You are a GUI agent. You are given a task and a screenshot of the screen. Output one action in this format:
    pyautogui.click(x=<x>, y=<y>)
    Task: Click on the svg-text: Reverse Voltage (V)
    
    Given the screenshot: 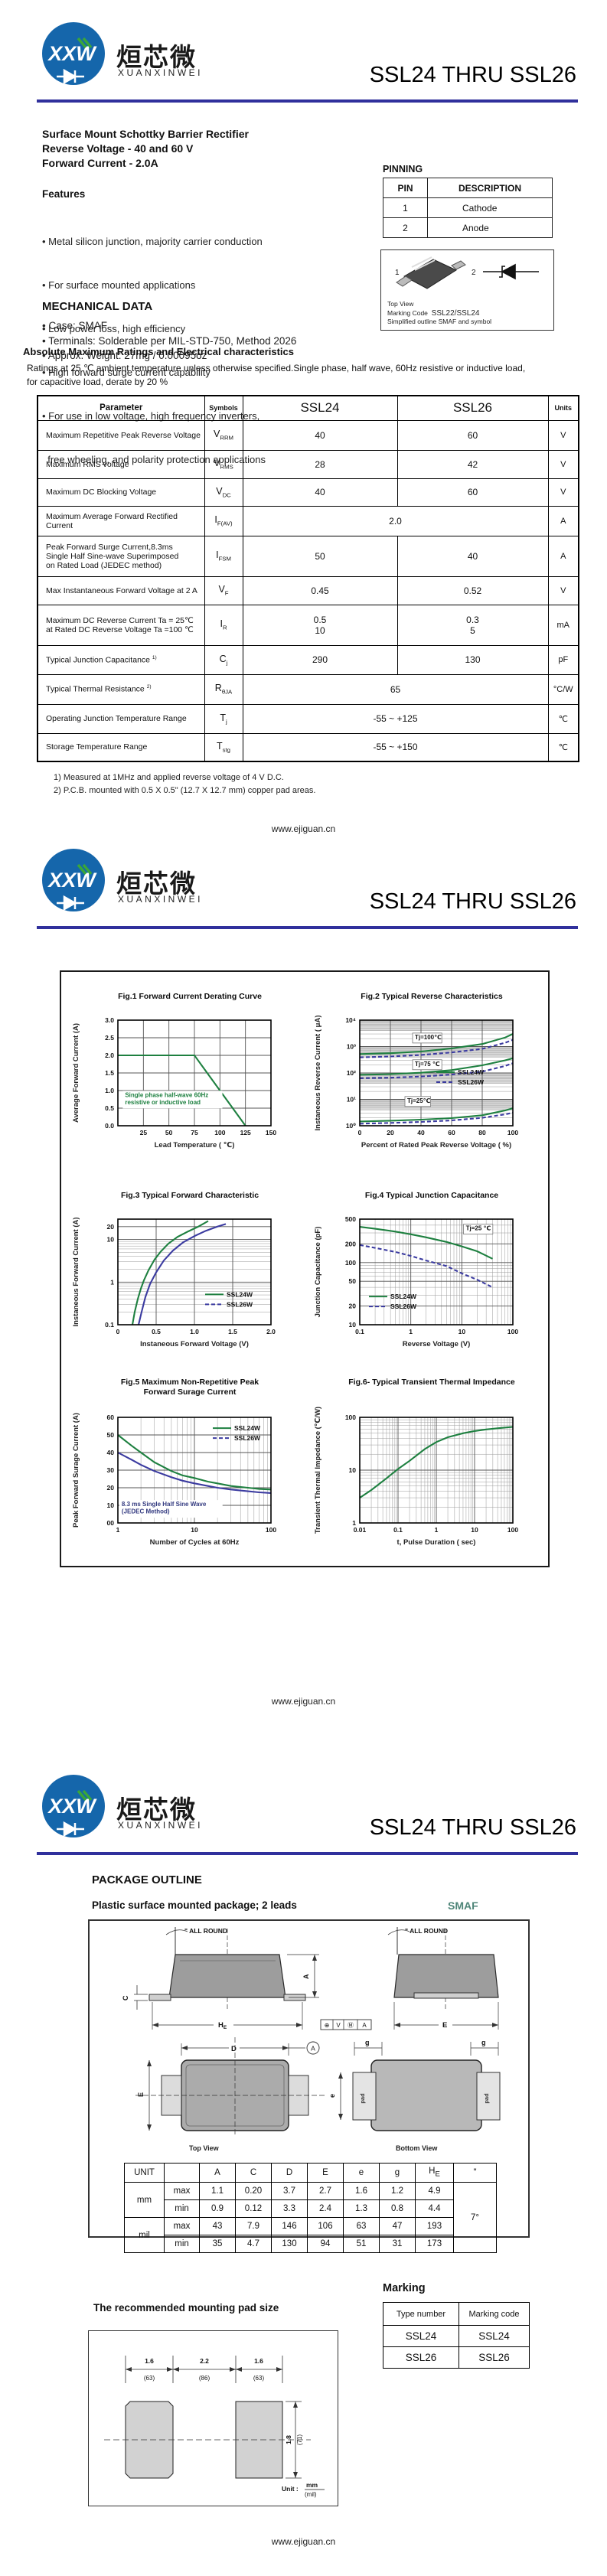 What is the action you would take?
    pyautogui.click(x=437, y=1344)
    